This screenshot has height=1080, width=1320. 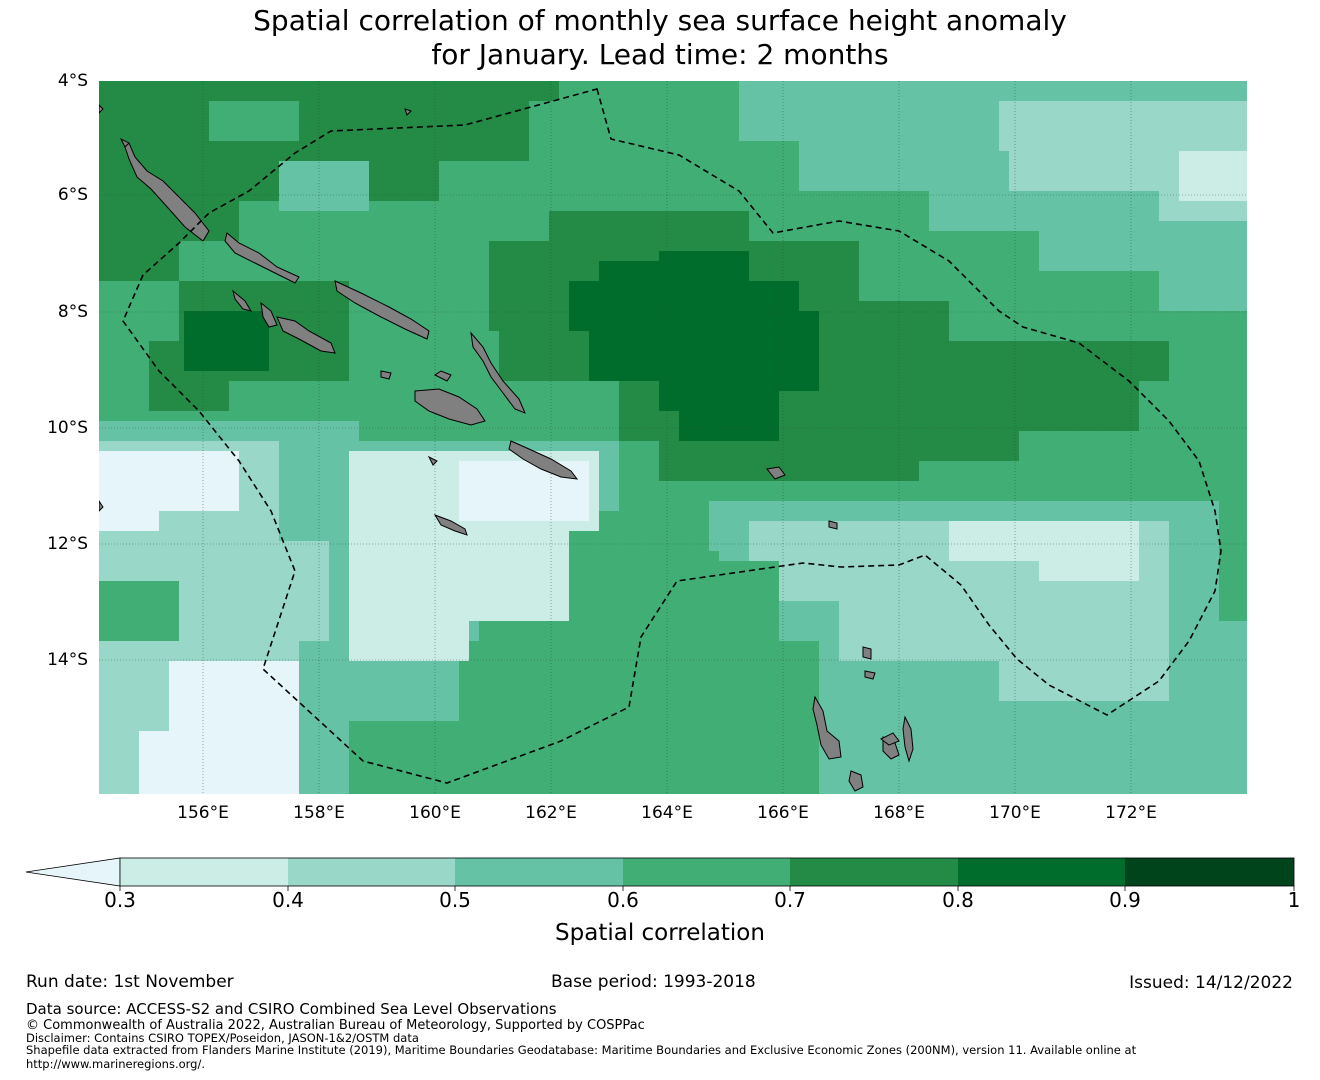 What do you see at coordinates (827, 727) in the screenshot?
I see `island-espiritu-santo` at bounding box center [827, 727].